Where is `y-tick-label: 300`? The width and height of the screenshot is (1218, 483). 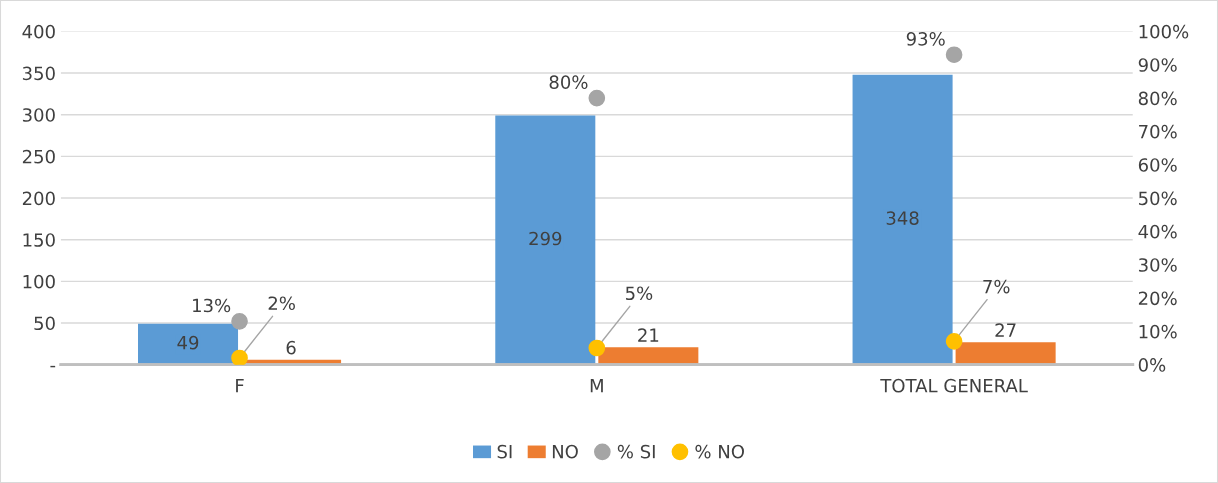
y-tick-label: 300 is located at coordinates (38, 115).